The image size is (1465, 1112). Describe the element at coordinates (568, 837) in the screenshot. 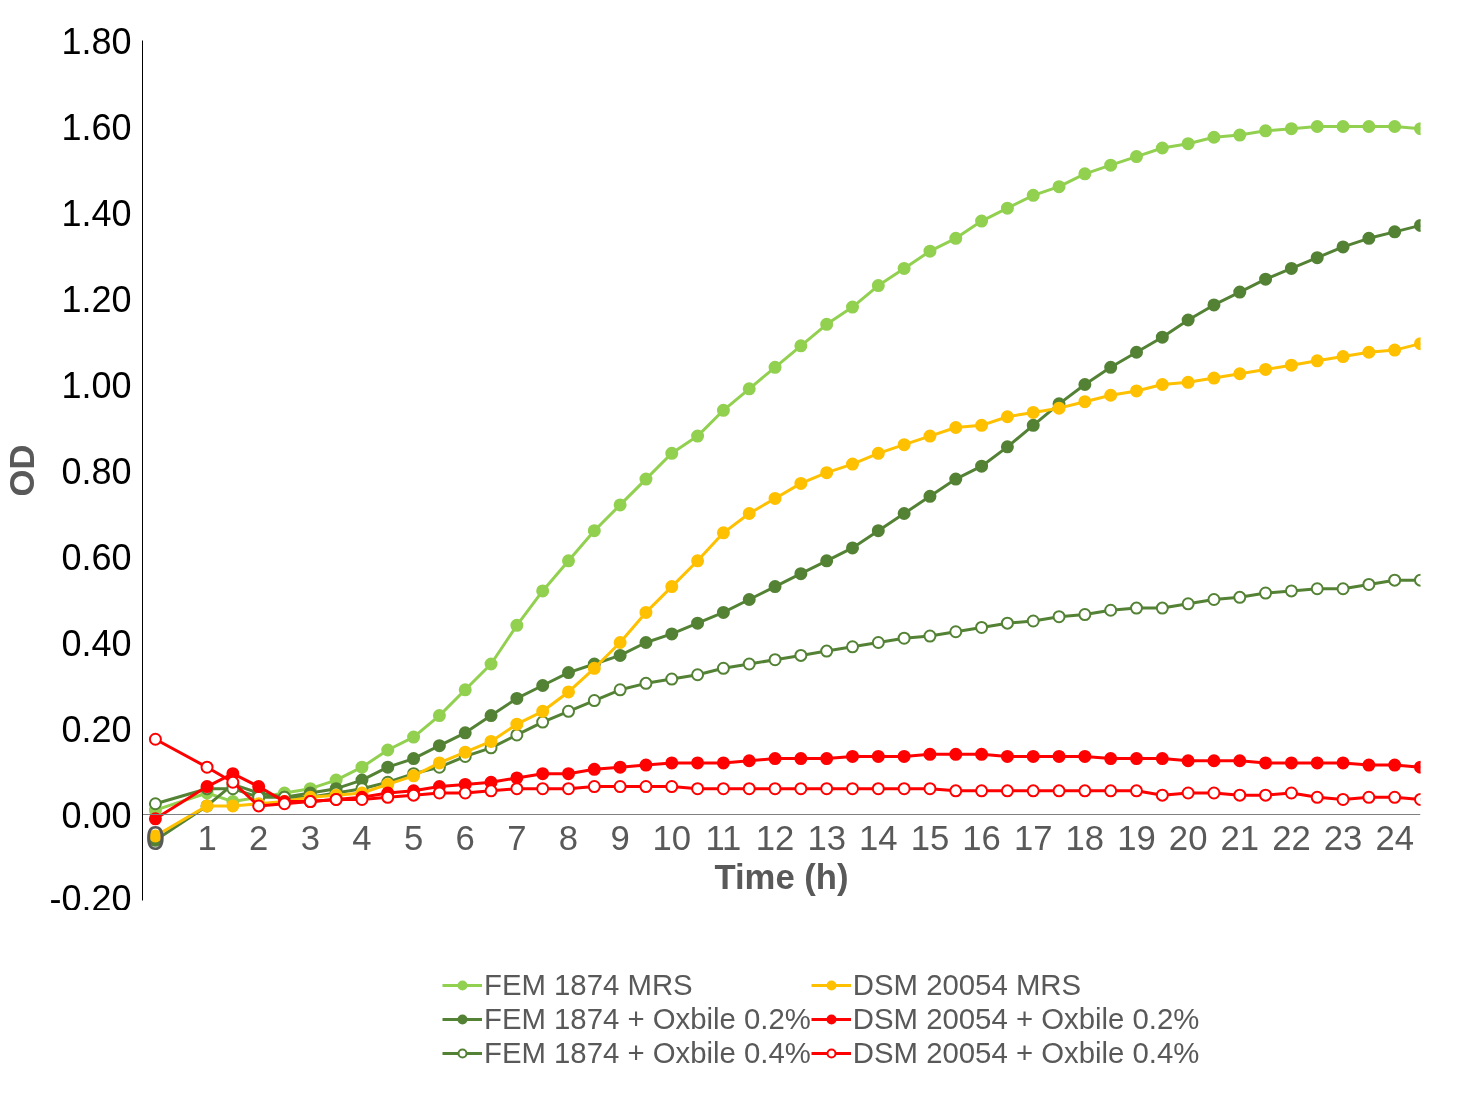

I see `x-tick-label: 8` at that location.